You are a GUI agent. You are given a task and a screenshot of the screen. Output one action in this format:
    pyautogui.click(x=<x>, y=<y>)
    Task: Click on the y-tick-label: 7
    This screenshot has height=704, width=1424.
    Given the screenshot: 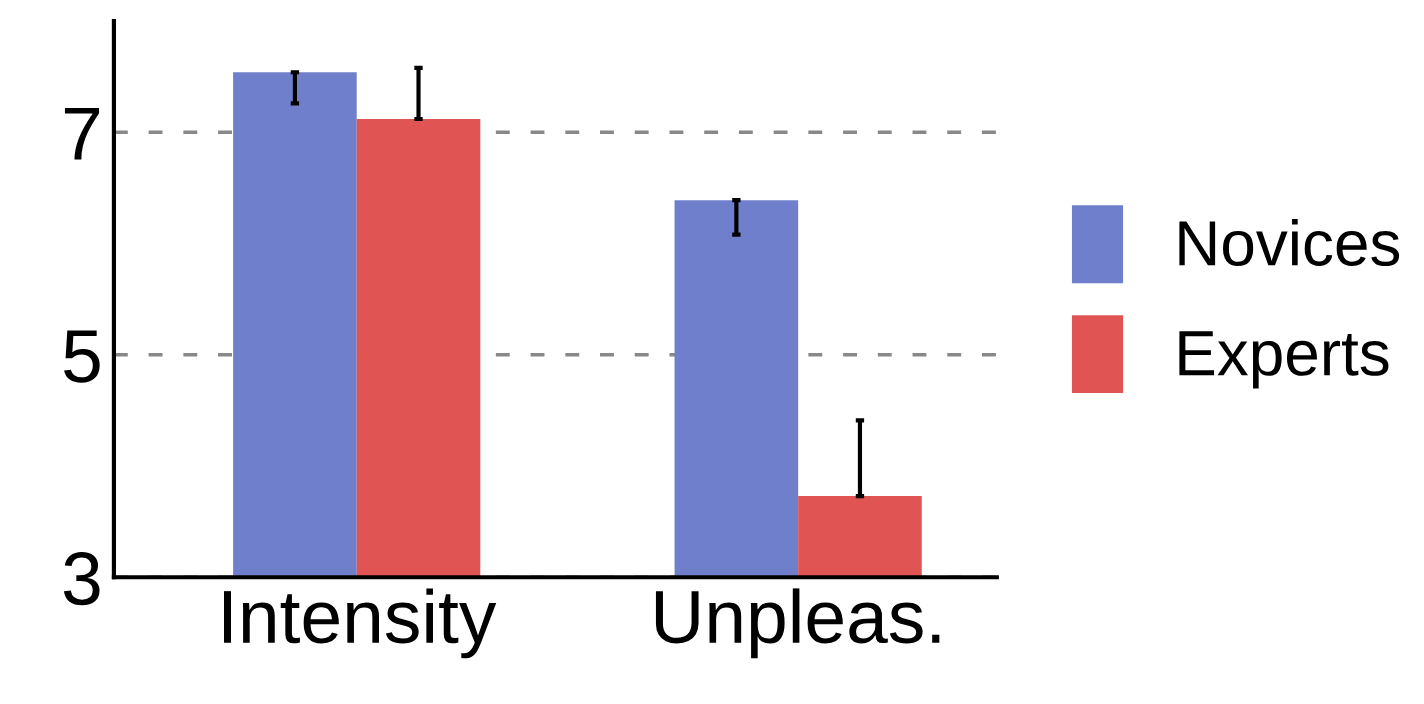 What is the action you would take?
    pyautogui.click(x=82, y=133)
    